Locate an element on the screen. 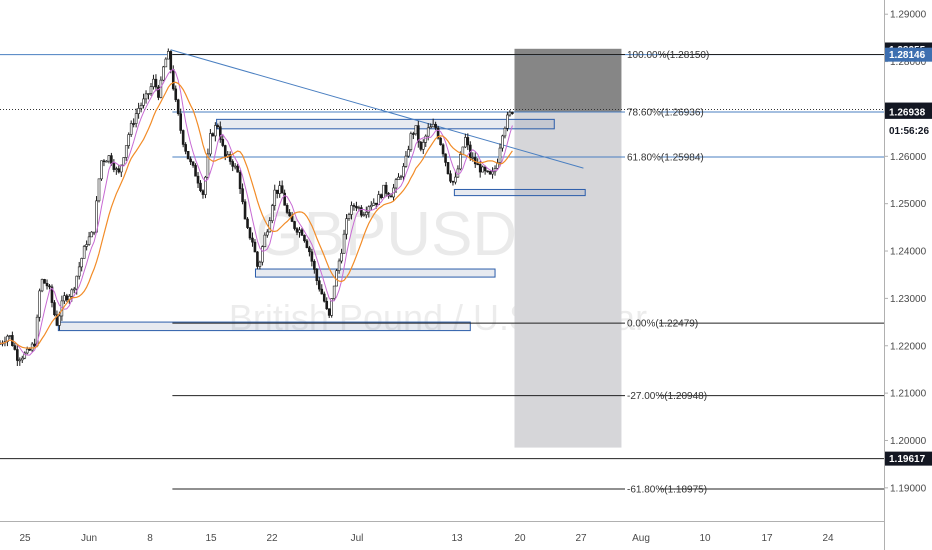 The width and height of the screenshot is (932, 550). tag-128146-bg is located at coordinates (908, 54).